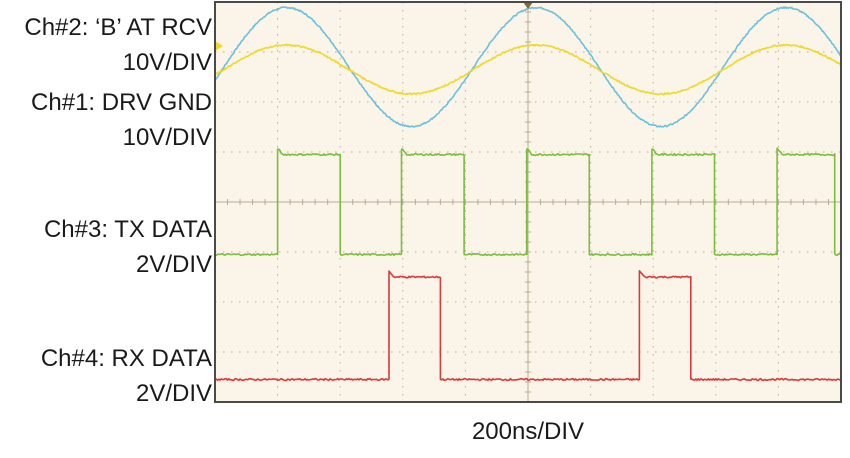 The width and height of the screenshot is (850, 458). I want to click on x-axis-label: 200ns/DIV, so click(528, 431).